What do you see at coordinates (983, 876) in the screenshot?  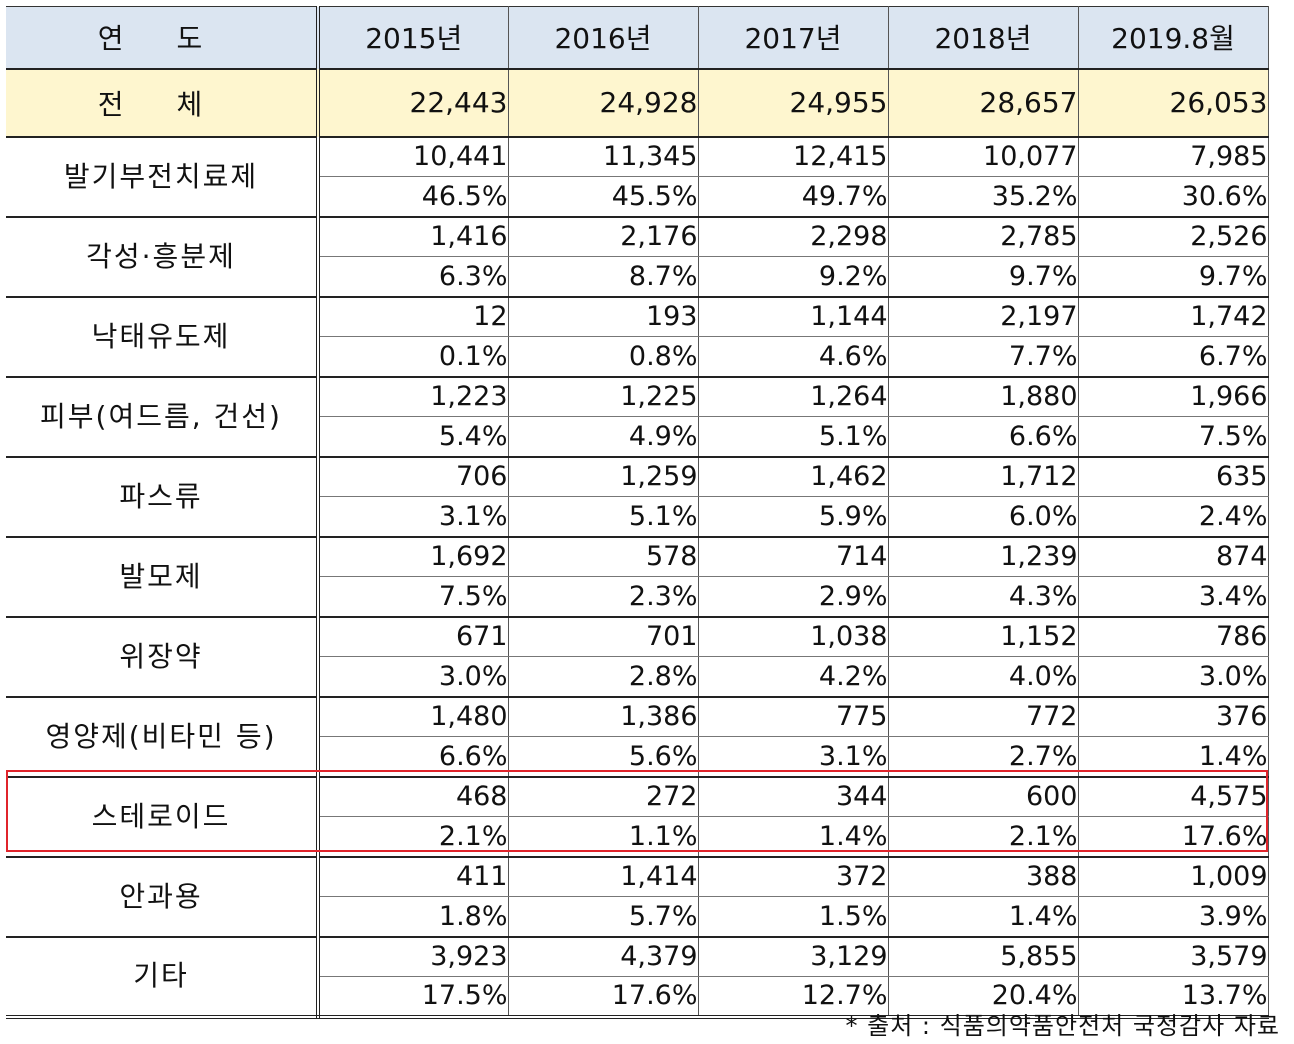 I see `count-cell: 388` at bounding box center [983, 876].